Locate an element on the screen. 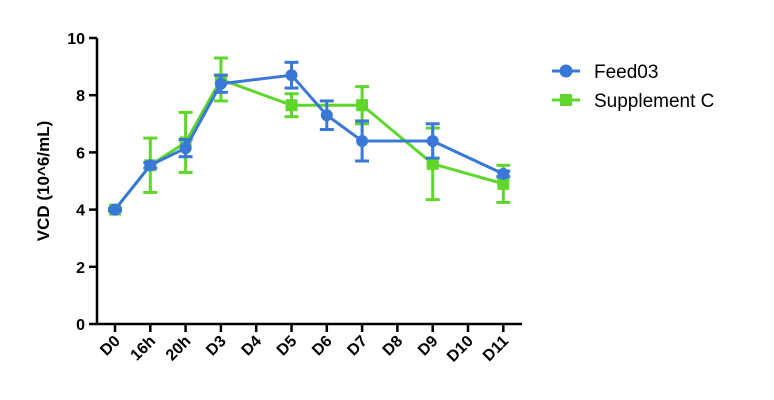  x-tick-label: D5 is located at coordinates (287, 346).